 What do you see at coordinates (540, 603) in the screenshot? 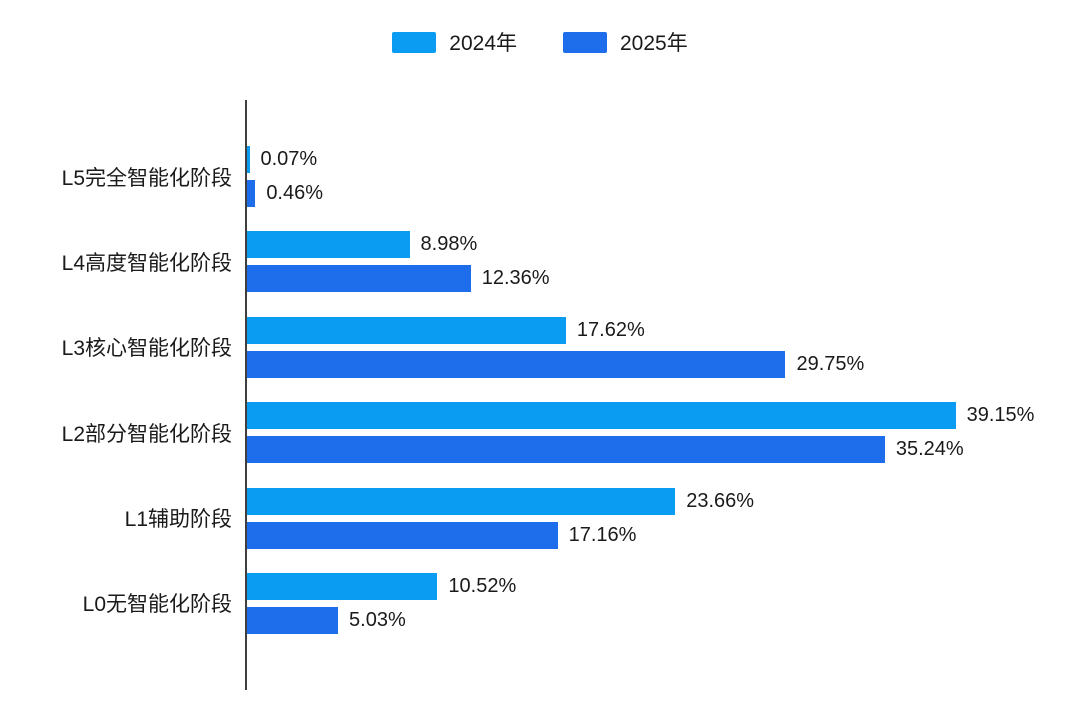
I see `category-group: L0无智能化阶段 10.52% 5.03%` at bounding box center [540, 603].